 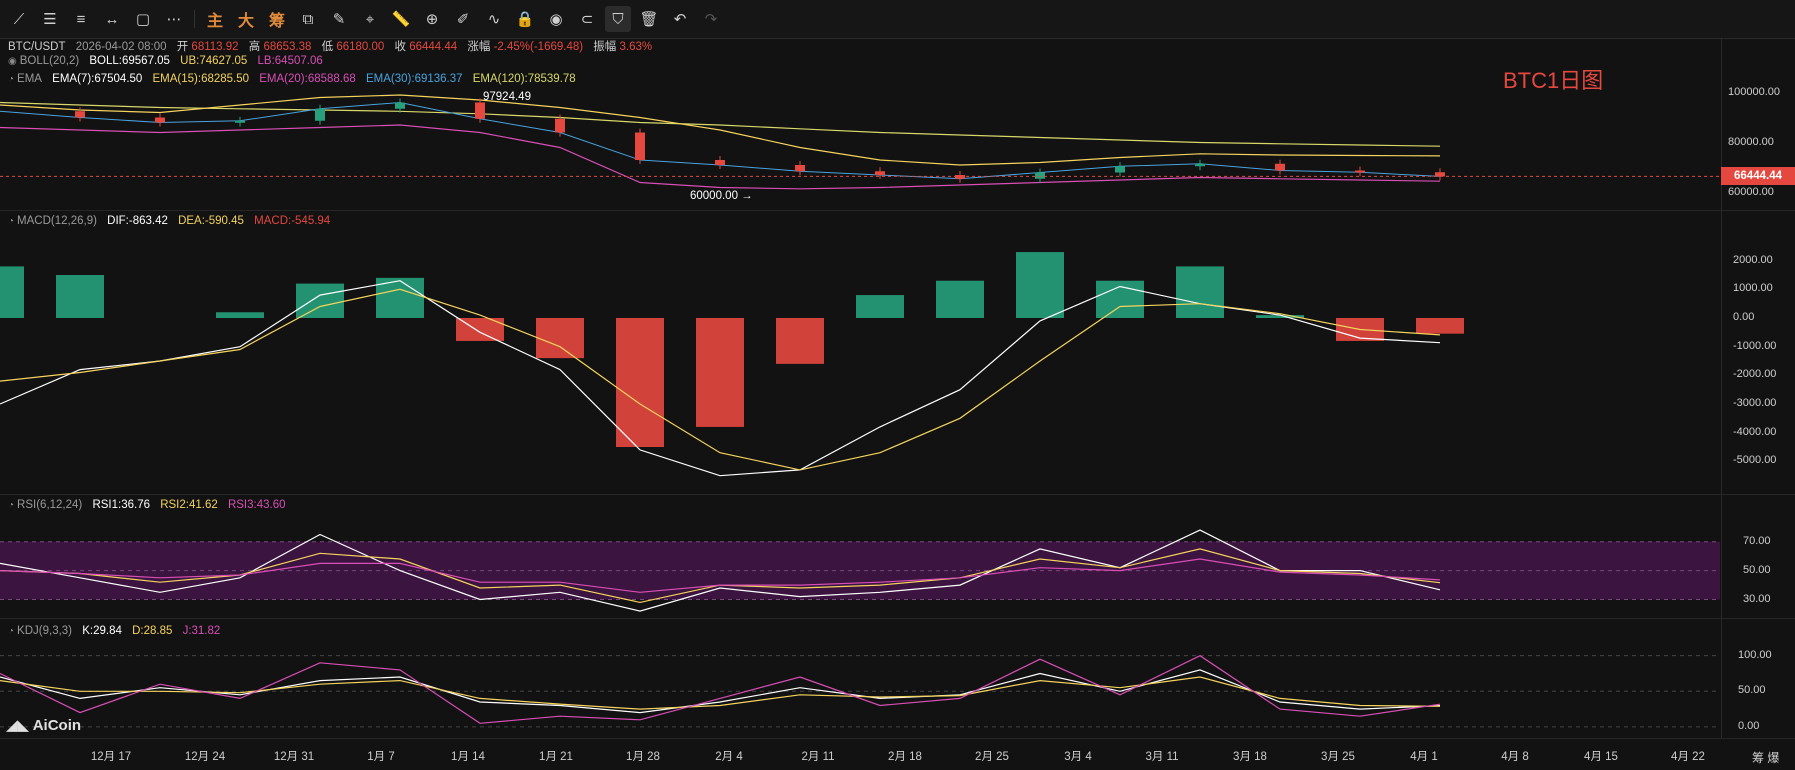 What do you see at coordinates (111, 757) in the screenshot?
I see `x-axis-label: 12月 17` at bounding box center [111, 757].